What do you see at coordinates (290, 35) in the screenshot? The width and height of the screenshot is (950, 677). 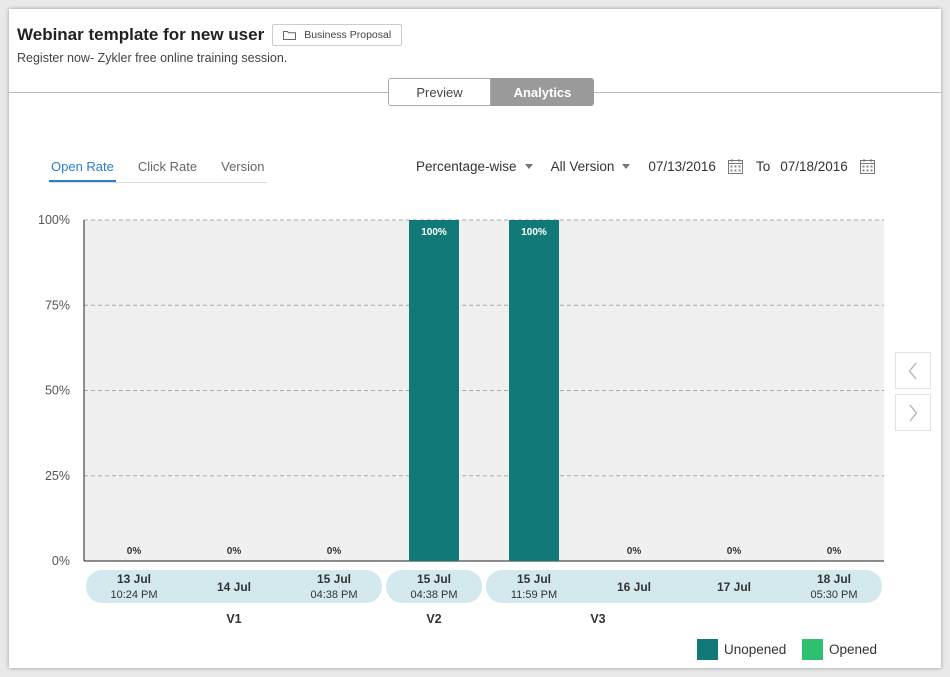 I see `folder-icon` at bounding box center [290, 35].